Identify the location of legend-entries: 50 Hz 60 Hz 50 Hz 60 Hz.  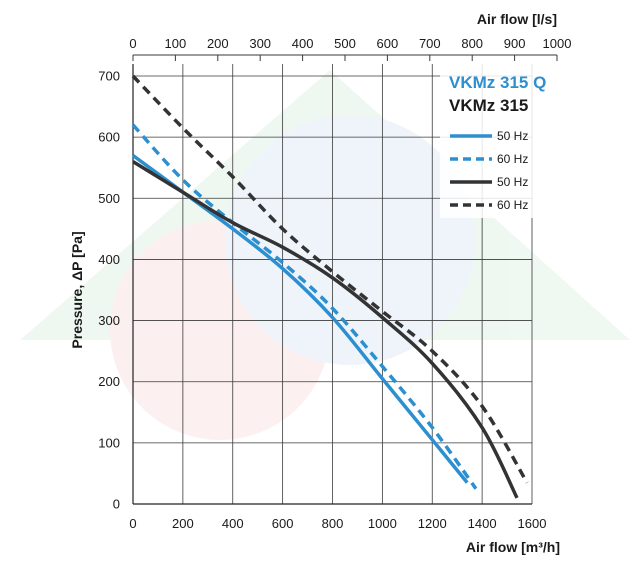
(489, 170).